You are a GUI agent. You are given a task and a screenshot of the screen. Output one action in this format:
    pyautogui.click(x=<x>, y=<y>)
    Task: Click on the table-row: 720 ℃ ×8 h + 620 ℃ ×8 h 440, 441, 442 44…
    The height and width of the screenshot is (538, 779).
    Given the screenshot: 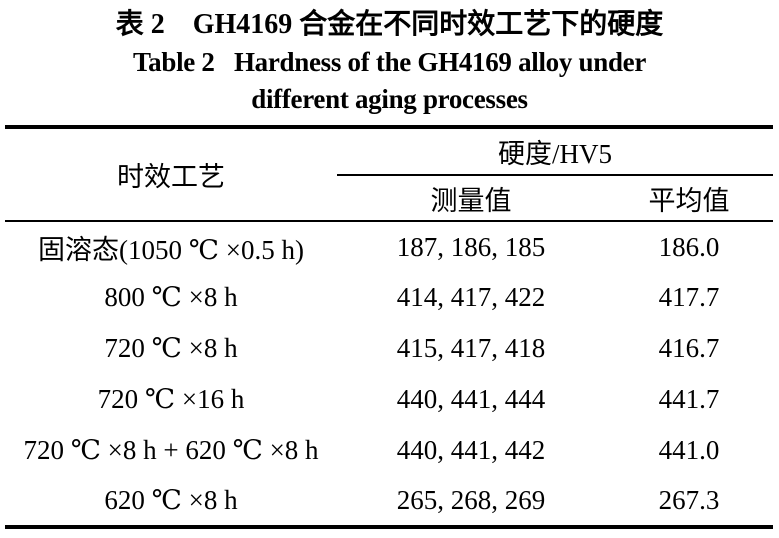 What is the action you would take?
    pyautogui.click(x=389, y=450)
    